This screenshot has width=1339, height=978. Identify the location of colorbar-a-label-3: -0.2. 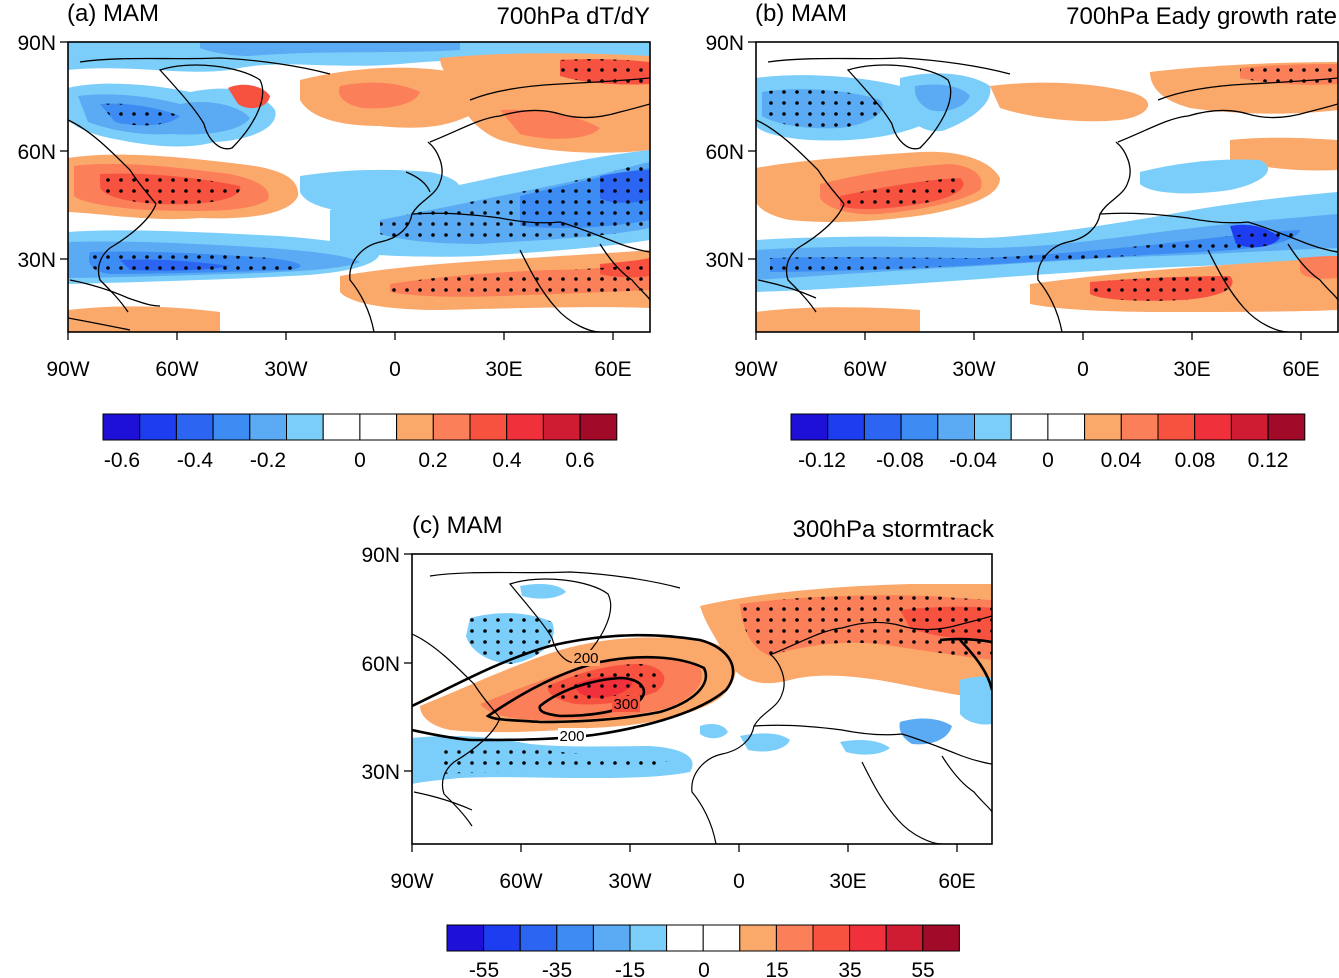
(268, 460).